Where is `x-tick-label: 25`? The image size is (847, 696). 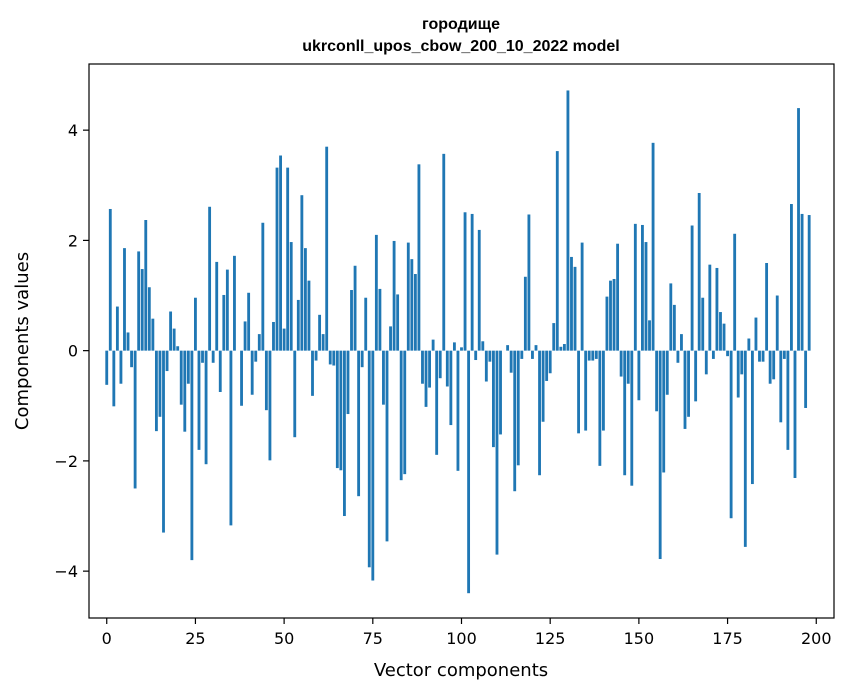
x-tick-label: 25 is located at coordinates (195, 638).